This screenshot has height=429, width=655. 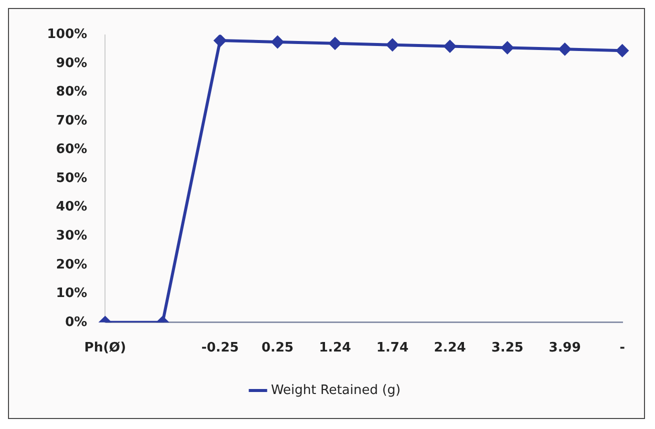 I want to click on y-tick-label: 0%, so click(x=76, y=322).